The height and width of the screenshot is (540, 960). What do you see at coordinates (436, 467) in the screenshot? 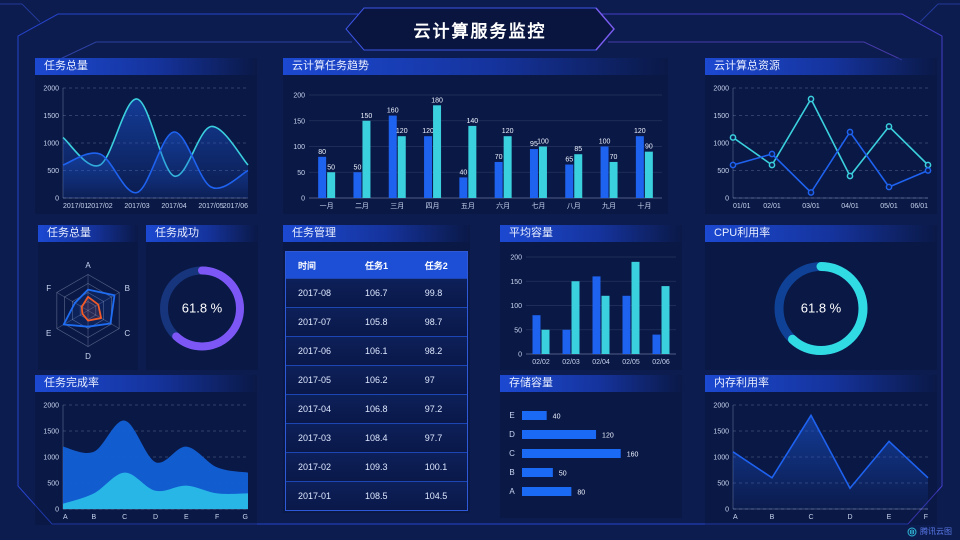
I see `table-cell: 100.1` at bounding box center [436, 467].